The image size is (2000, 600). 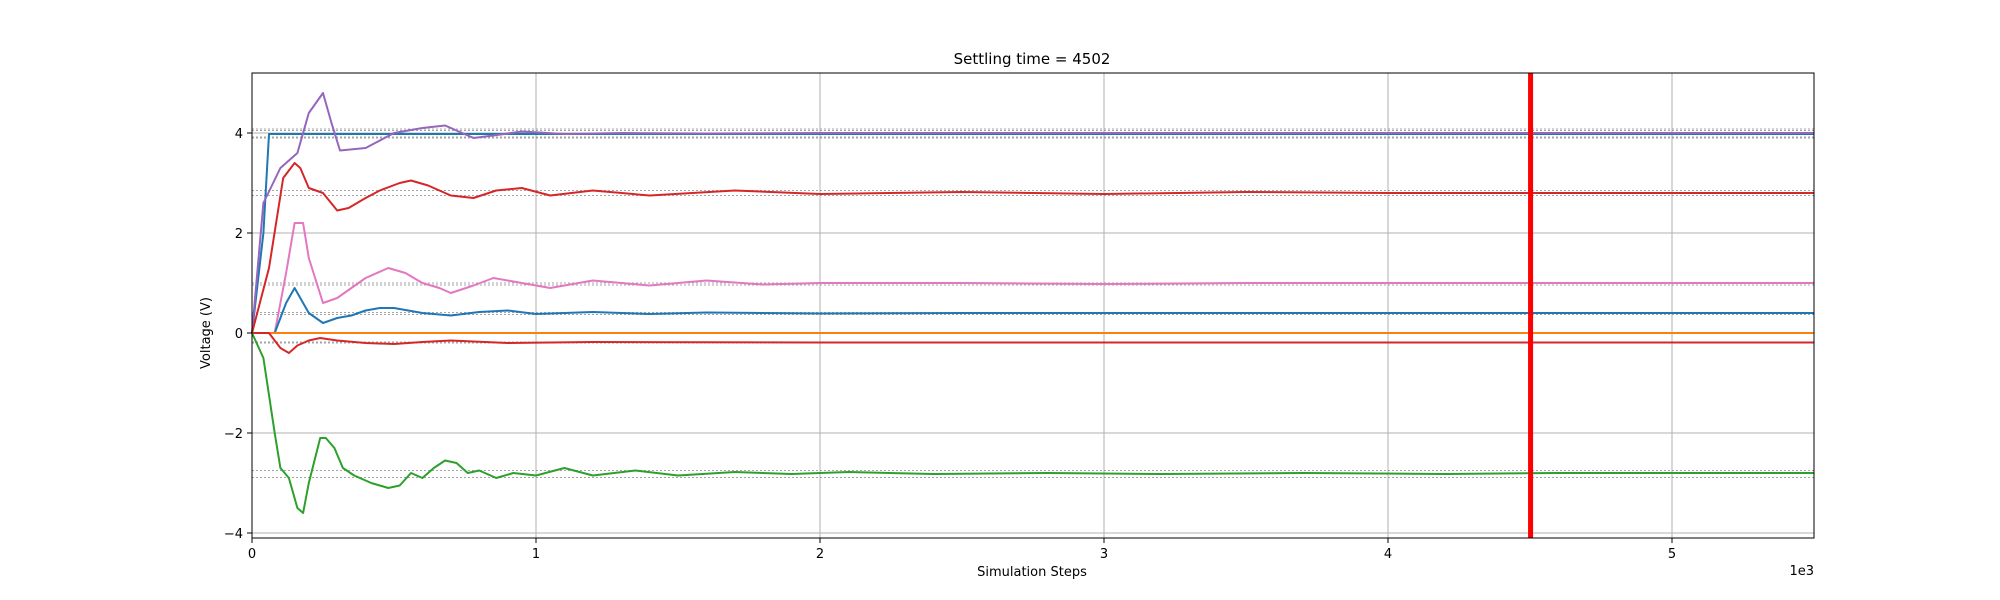 What do you see at coordinates (1104, 554) in the screenshot?
I see `x-tick-label: 3` at bounding box center [1104, 554].